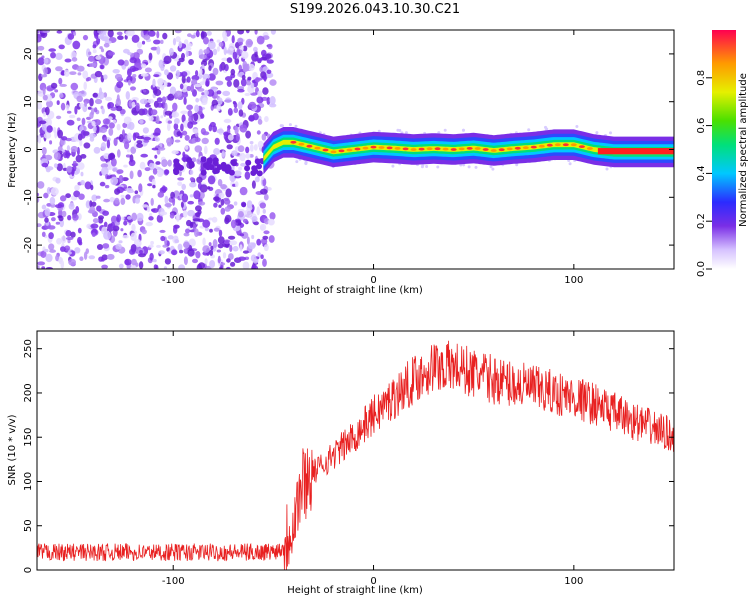 The width and height of the screenshot is (750, 600). What do you see at coordinates (28, 437) in the screenshot?
I see `snr-ytick-label: 150` at bounding box center [28, 437].